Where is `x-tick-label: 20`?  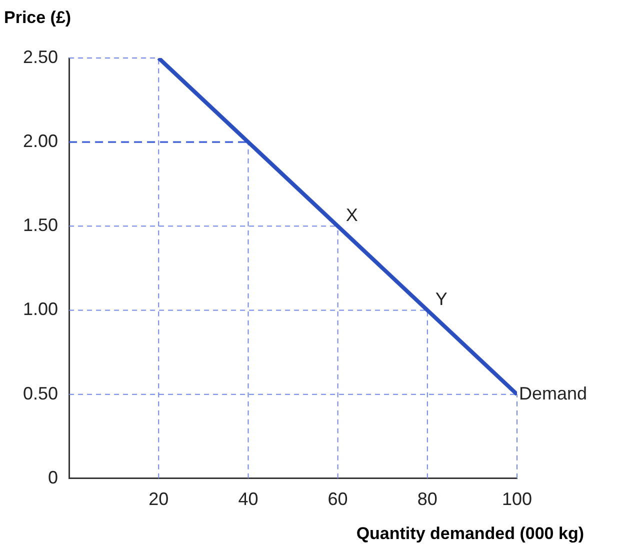 x-tick-label: 20 is located at coordinates (158, 499).